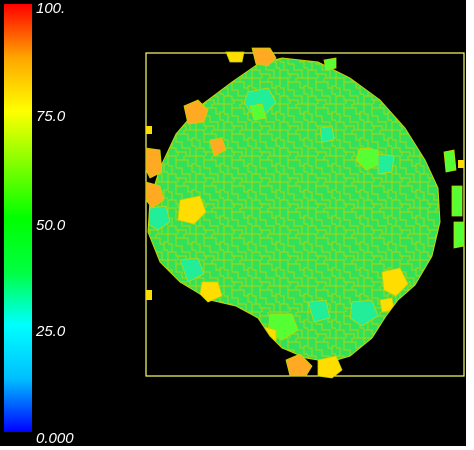 The height and width of the screenshot is (450, 474). Describe the element at coordinates (51, 116) in the screenshot. I see `colorbar-label-75: 75.0` at that location.